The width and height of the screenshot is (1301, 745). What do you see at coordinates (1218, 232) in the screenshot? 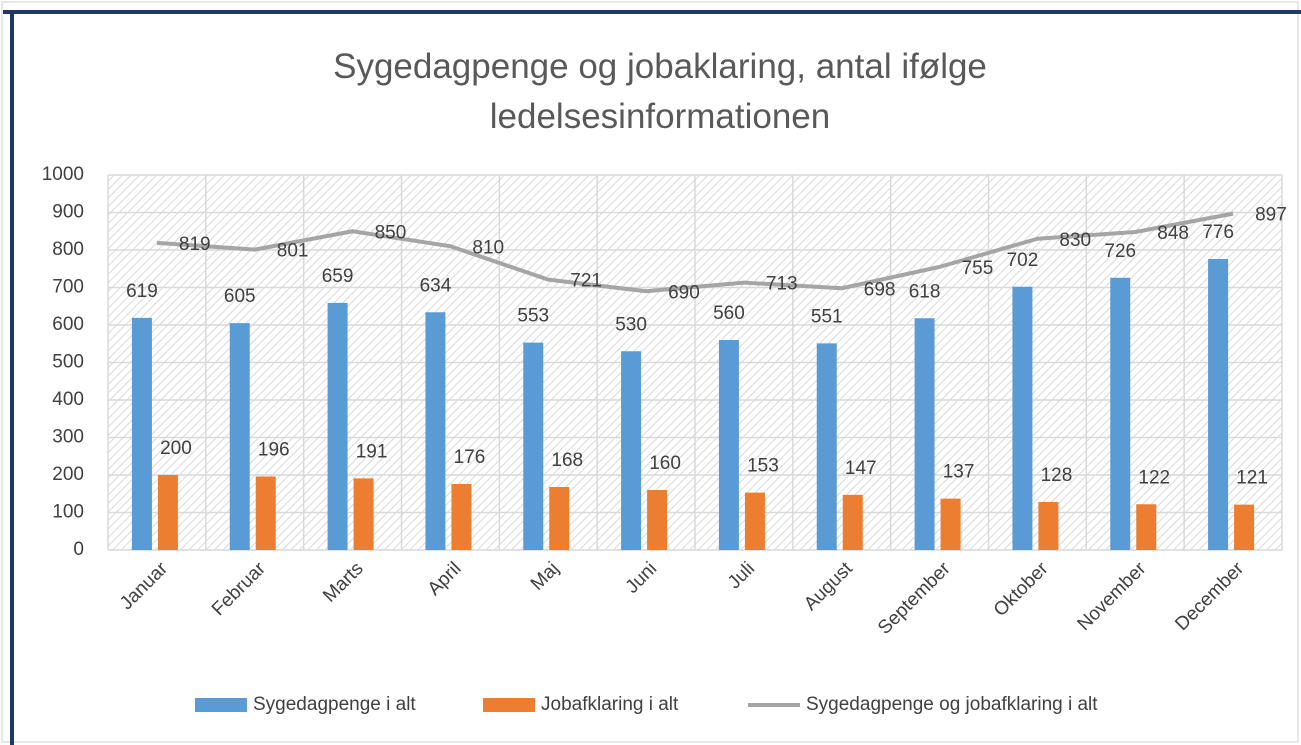
I see `data-label: 776` at bounding box center [1218, 232].